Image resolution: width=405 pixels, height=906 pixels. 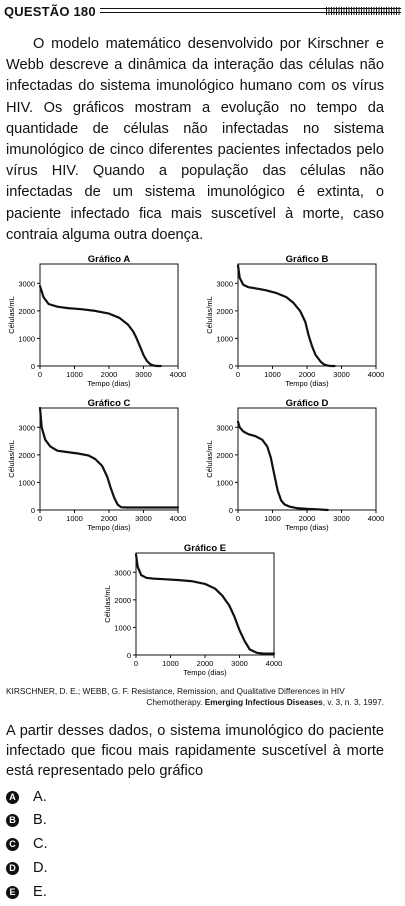 I want to click on option-b-letter-icon: B, so click(x=12, y=820).